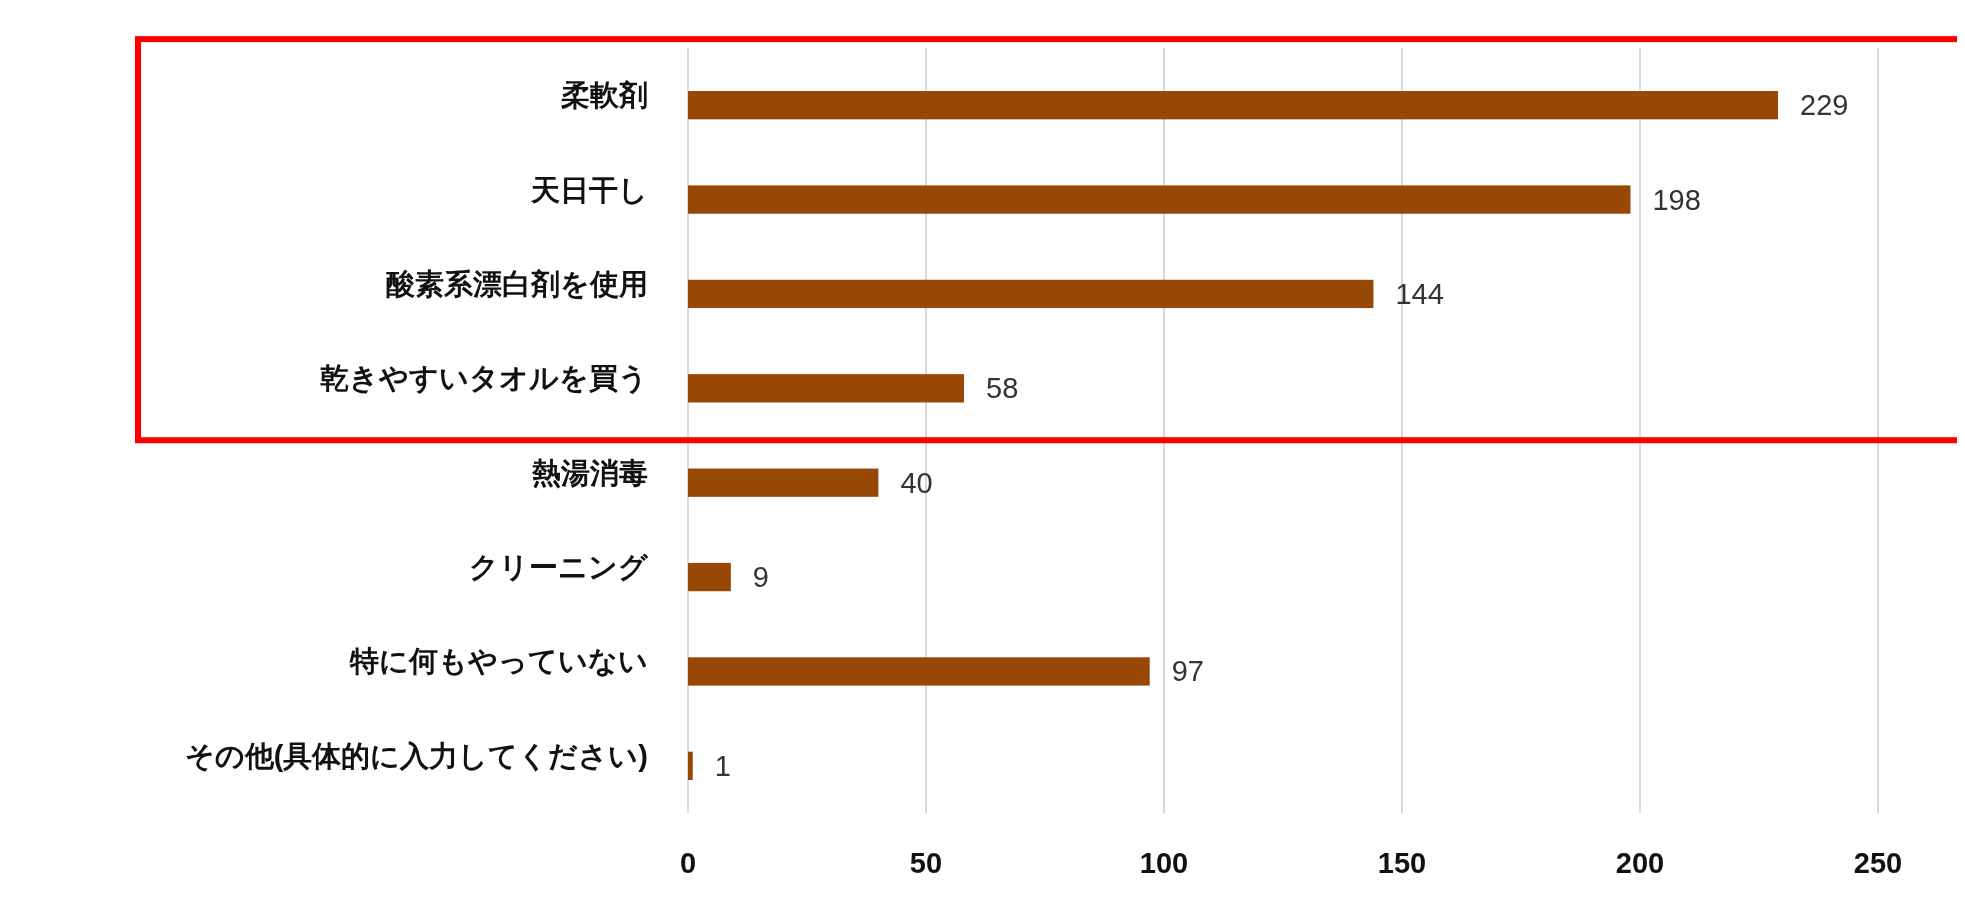 The height and width of the screenshot is (921, 1965). Describe the element at coordinates (1402, 863) in the screenshot. I see `x-tick-label: 150` at that location.